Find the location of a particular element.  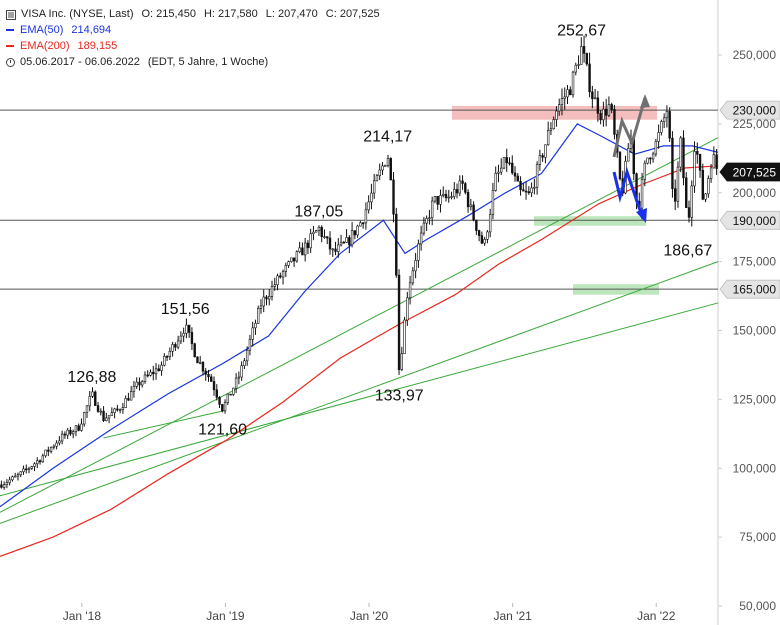

ohlc-open: O: 215,450 is located at coordinates (168, 14).